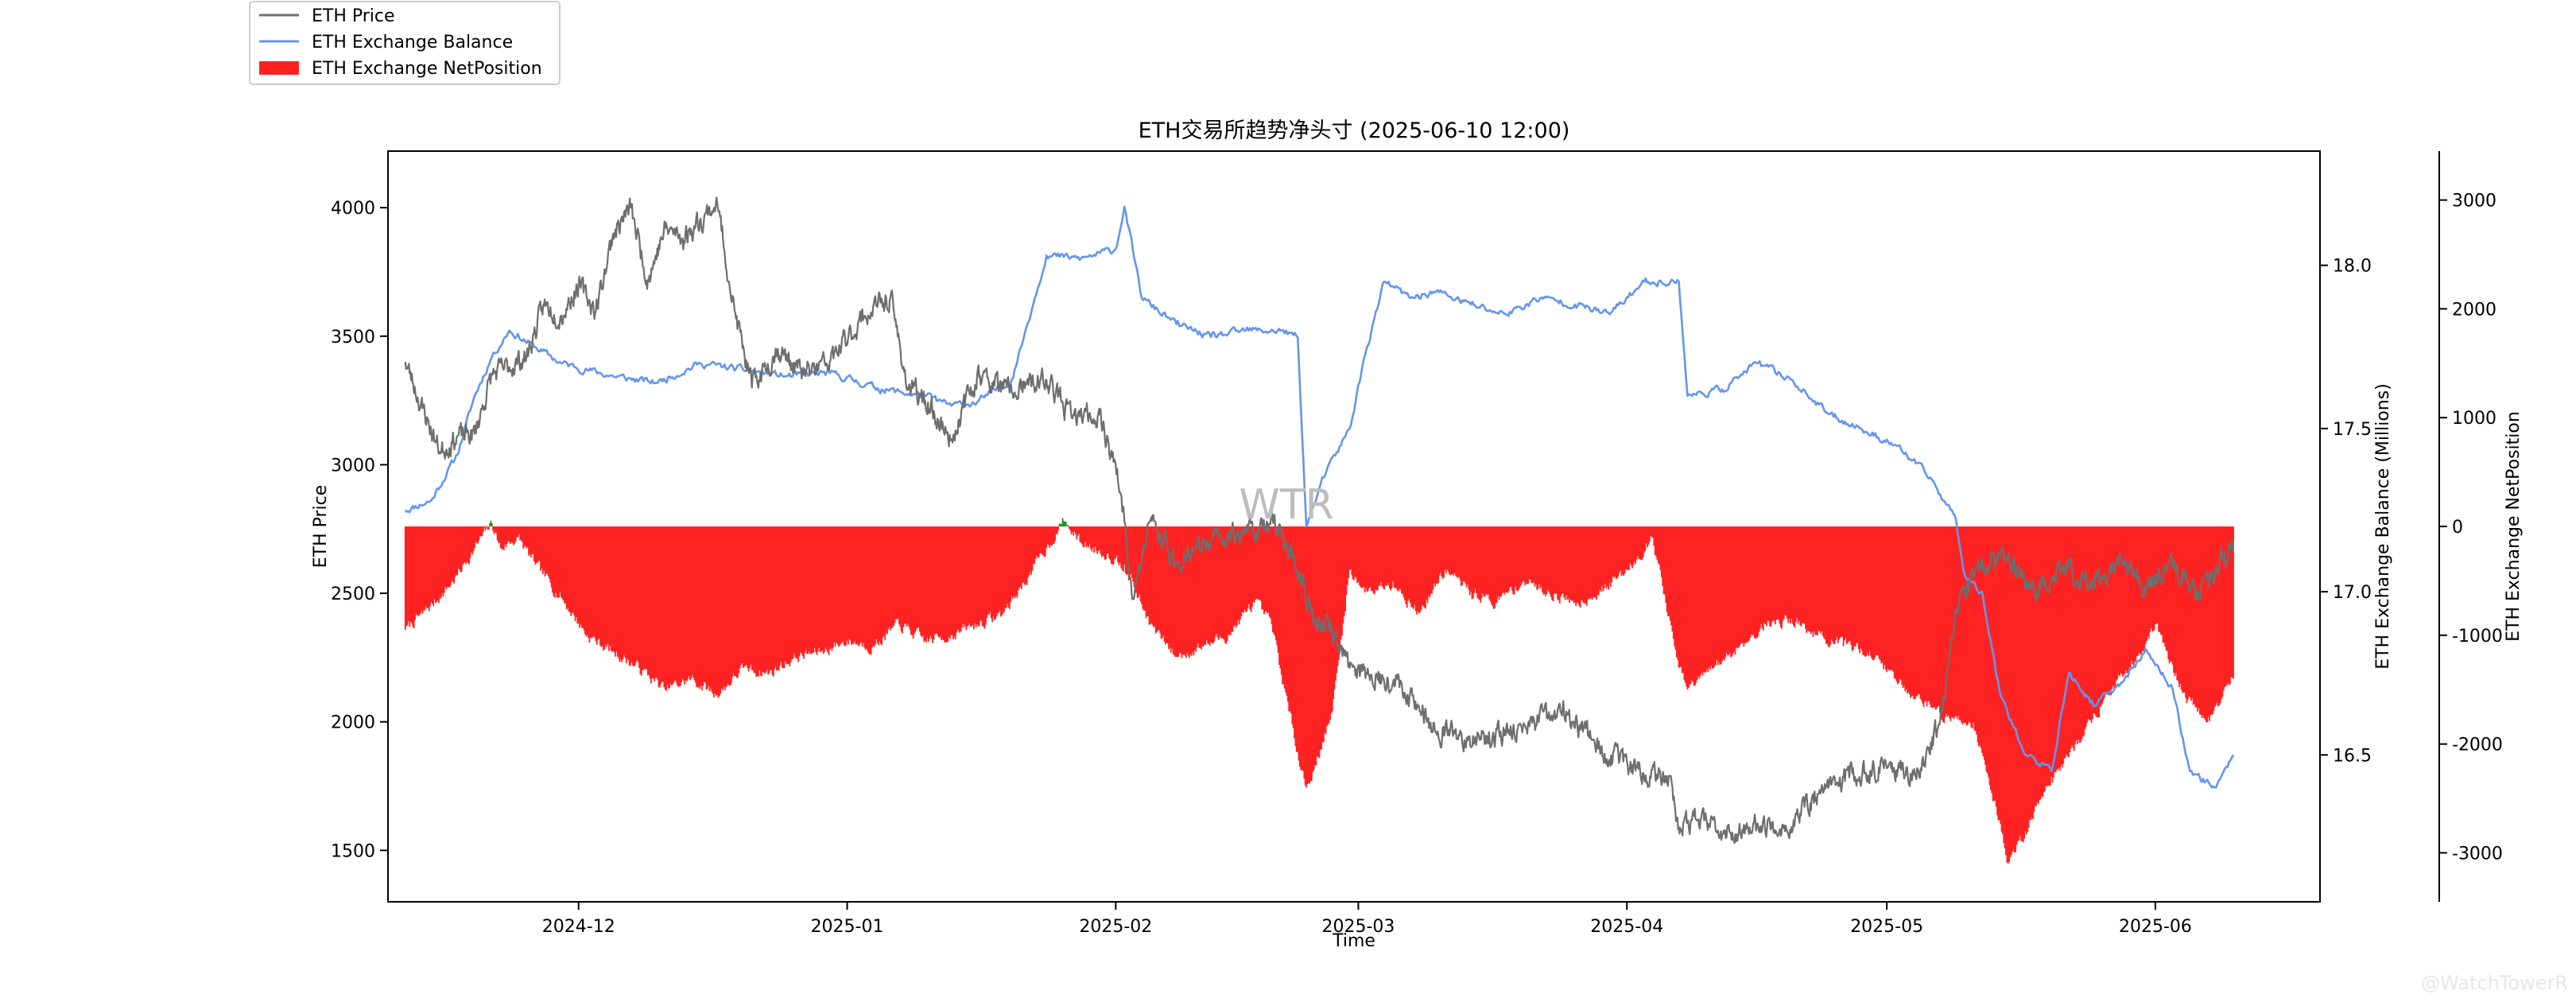  Describe the element at coordinates (1358, 927) in the screenshot. I see `x-tick-label: 2025-03` at that location.